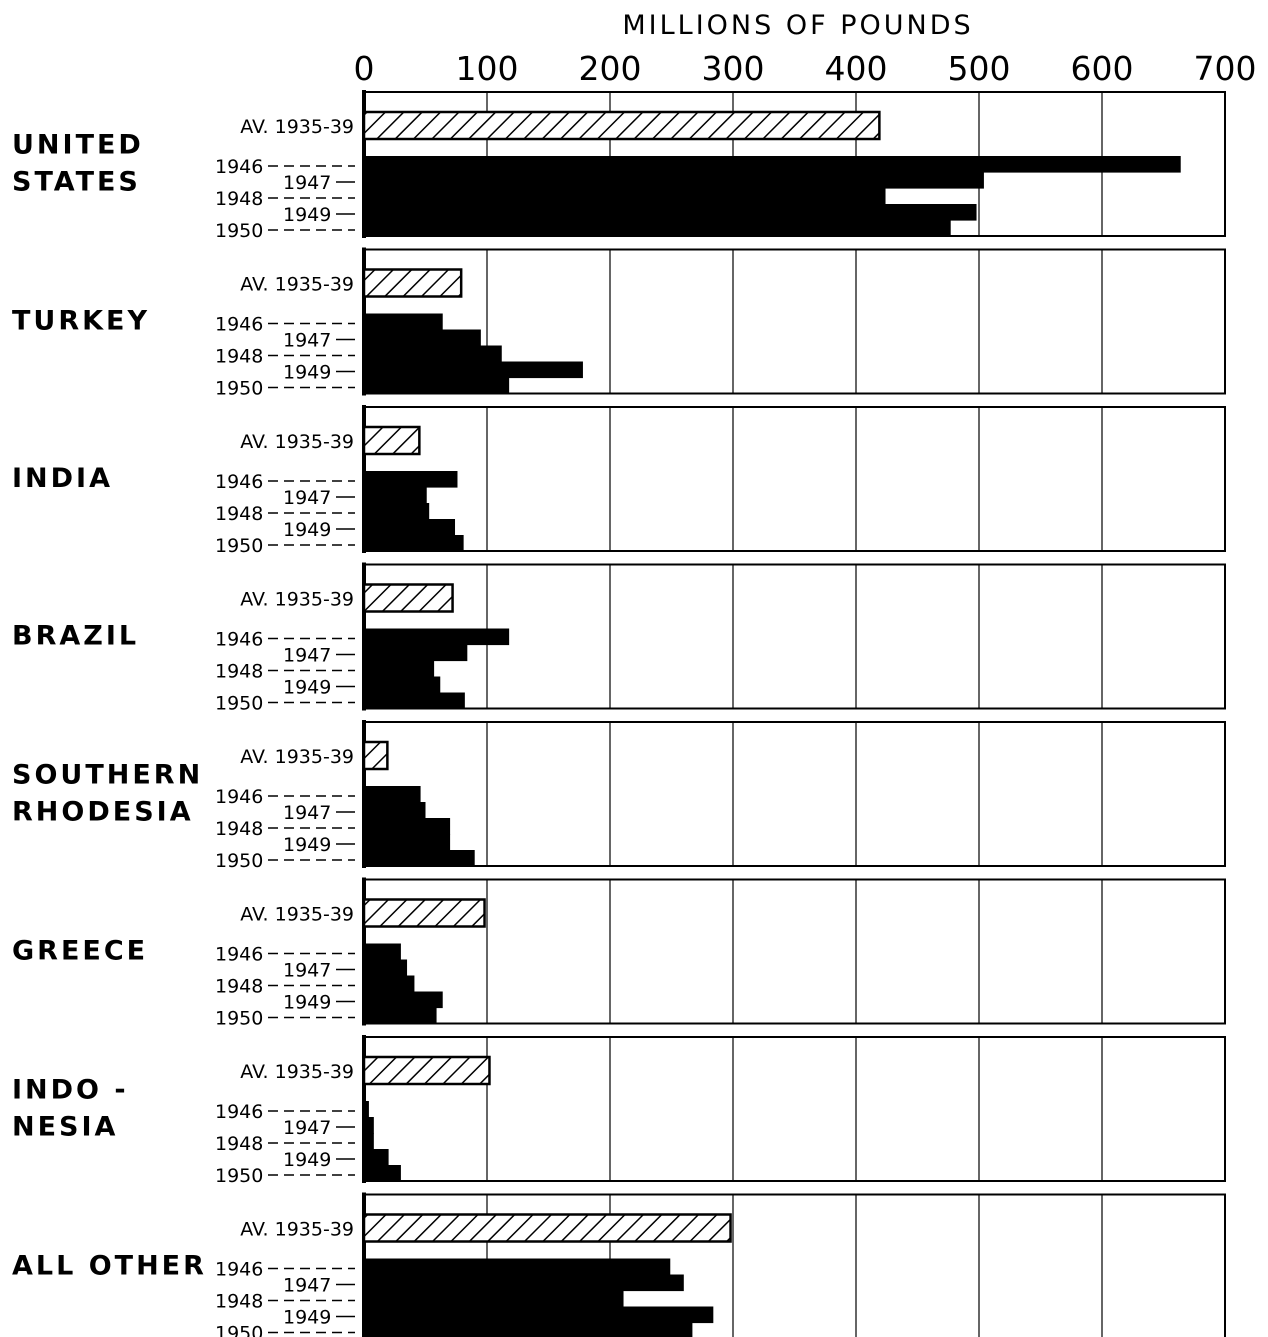 This screenshot has height=1337, width=1268. Describe the element at coordinates (62, 478) in the screenshot. I see `country-label: INDIA` at that location.